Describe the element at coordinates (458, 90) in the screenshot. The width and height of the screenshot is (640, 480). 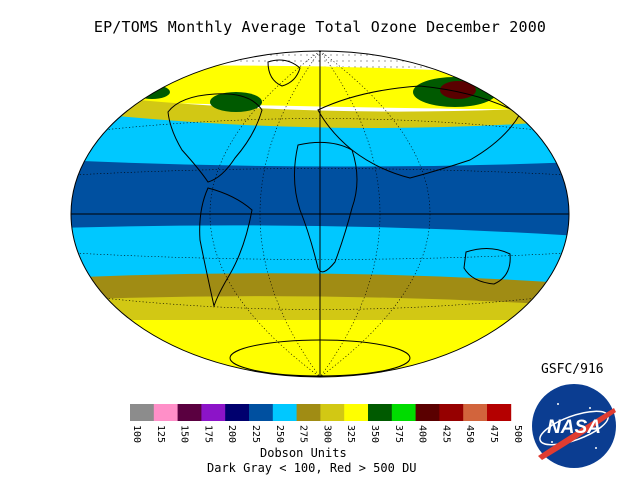
I see `high-north-east-core` at that location.